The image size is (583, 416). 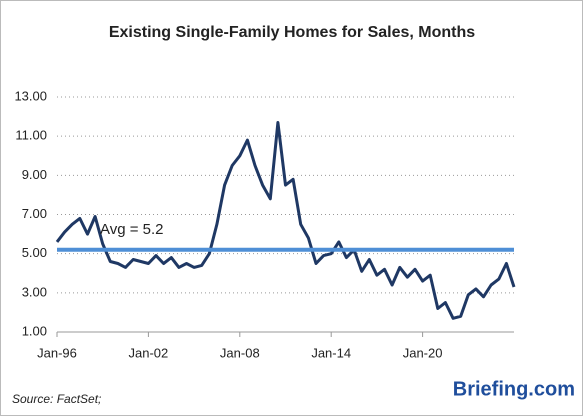 What do you see at coordinates (34, 213) in the screenshot?
I see `y-tick-label: 7.00` at bounding box center [34, 213].